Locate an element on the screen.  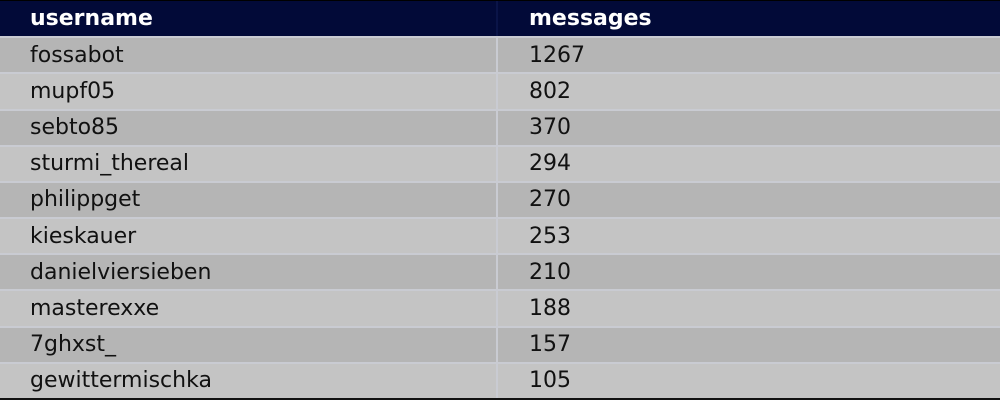
messages-cell: 210 is located at coordinates (550, 272).